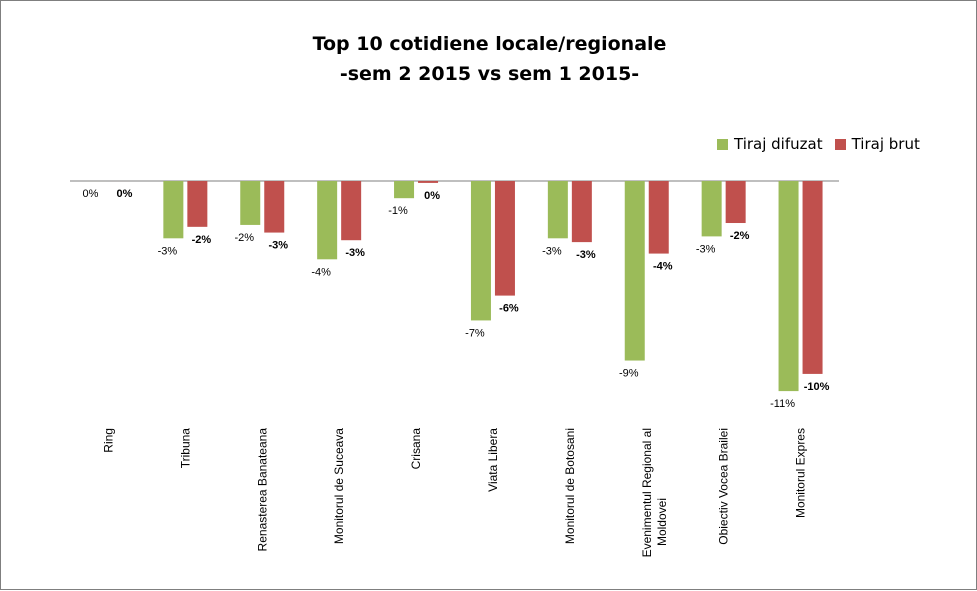  Describe the element at coordinates (663, 267) in the screenshot. I see `data-label-tiraj-brut-evenimentul-regional-al-moldovei: -4%` at that location.